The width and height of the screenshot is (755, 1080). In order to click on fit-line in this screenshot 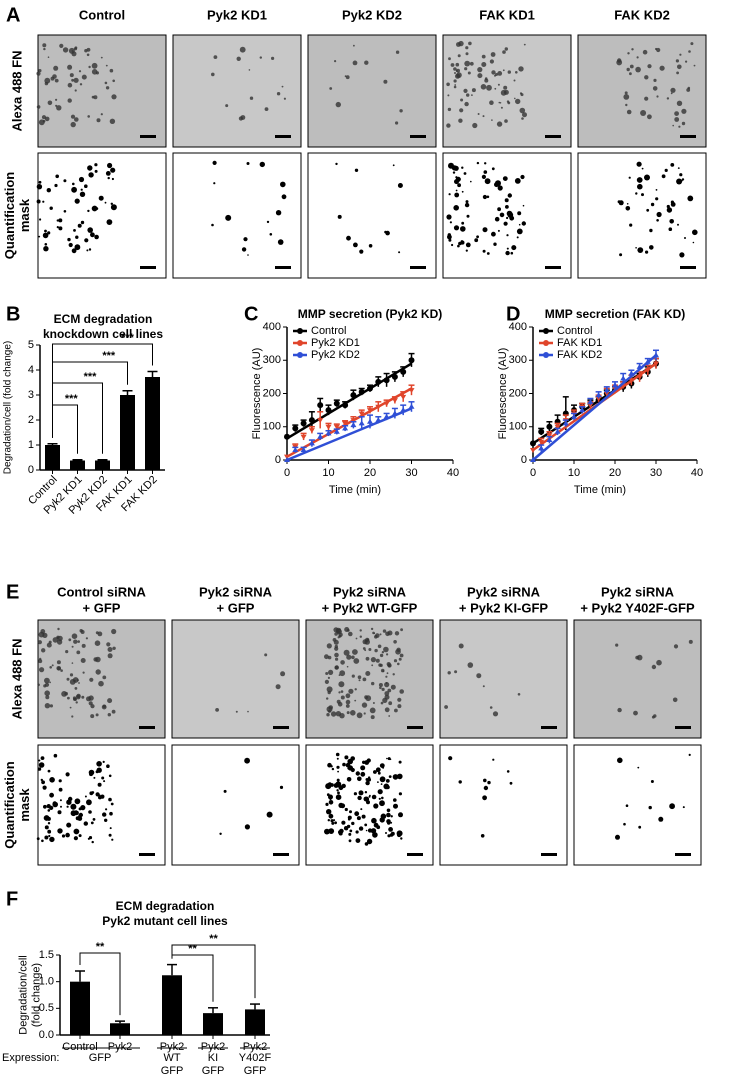, I will do `click(594, 407)`.